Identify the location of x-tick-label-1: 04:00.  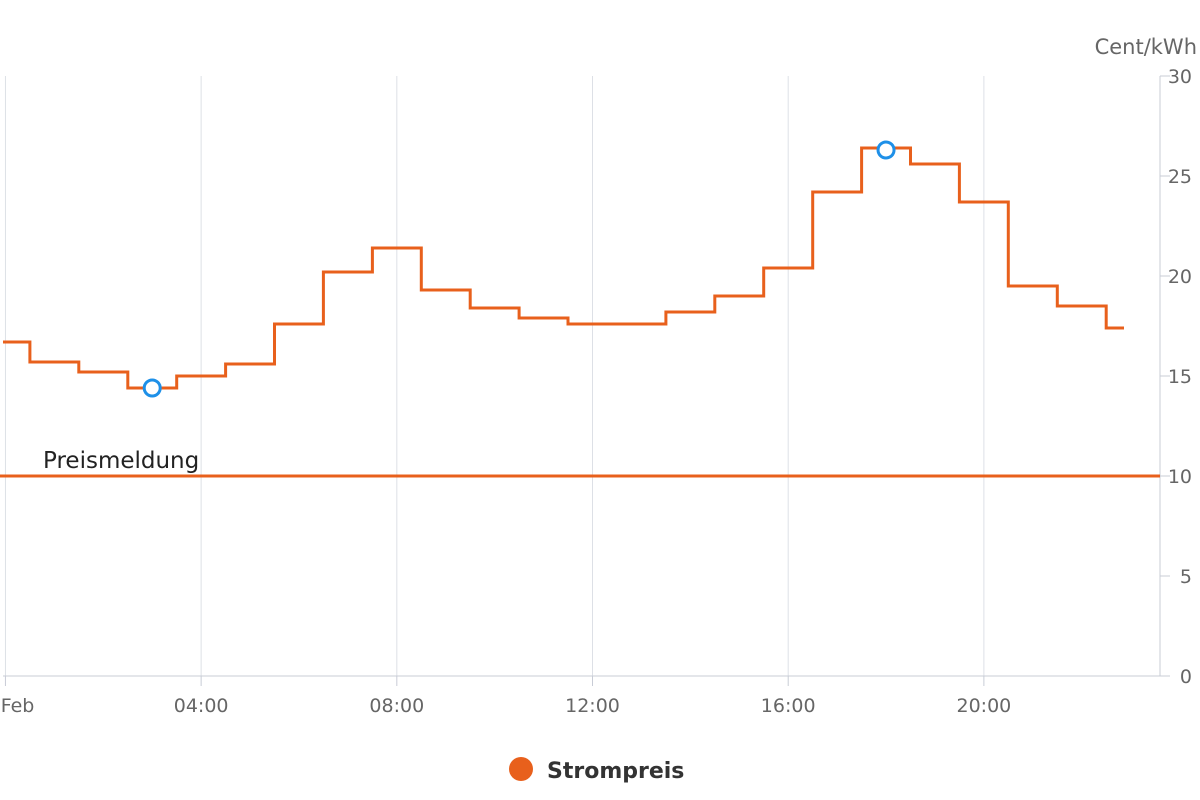
(201, 706).